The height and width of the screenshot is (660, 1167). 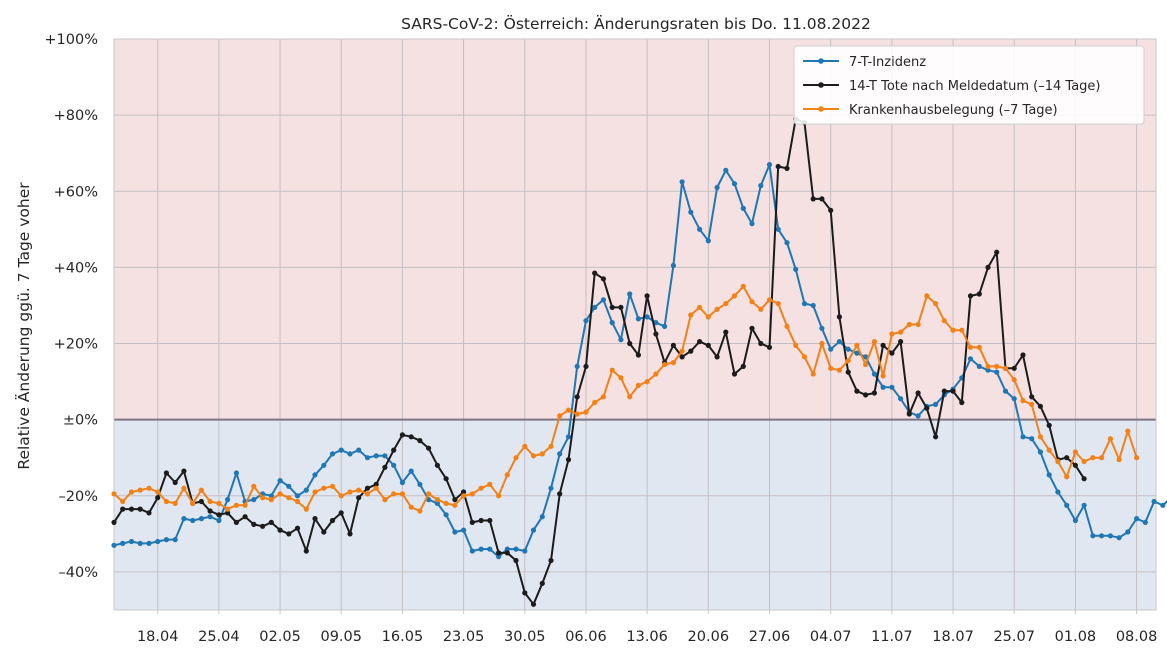 What do you see at coordinates (158, 637) in the screenshot?
I see `x-tick-label: 18.04` at bounding box center [158, 637].